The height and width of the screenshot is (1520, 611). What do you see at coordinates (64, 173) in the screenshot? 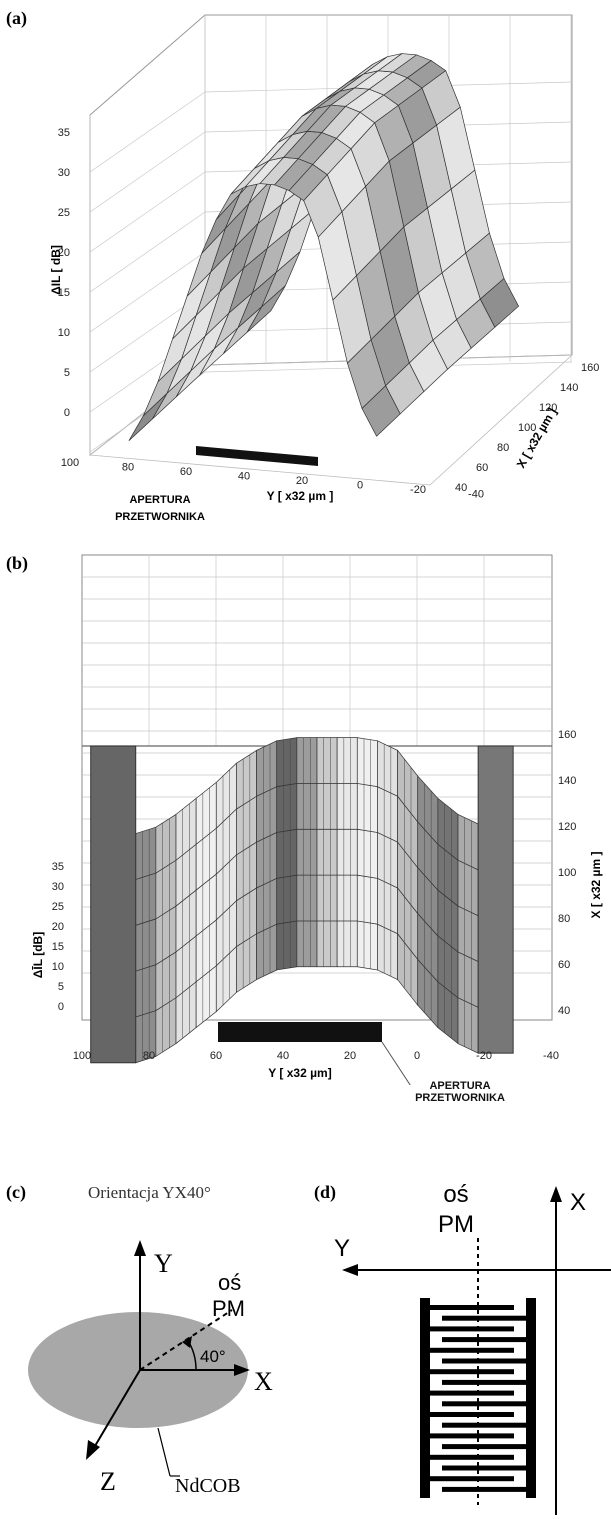
I see `chart-a-ztick: 30` at bounding box center [64, 173].